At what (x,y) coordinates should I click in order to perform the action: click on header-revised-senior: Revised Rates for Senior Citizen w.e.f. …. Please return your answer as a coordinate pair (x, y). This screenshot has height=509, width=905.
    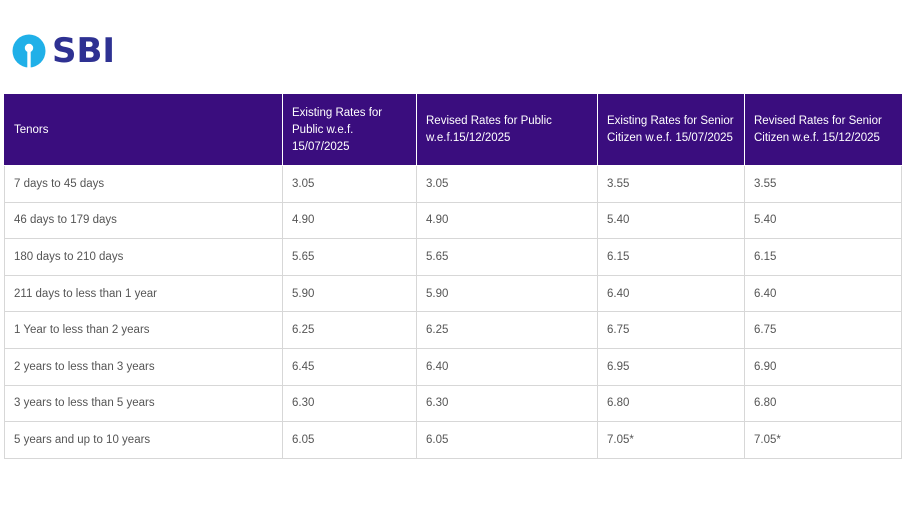
    Looking at the image, I should click on (823, 130).